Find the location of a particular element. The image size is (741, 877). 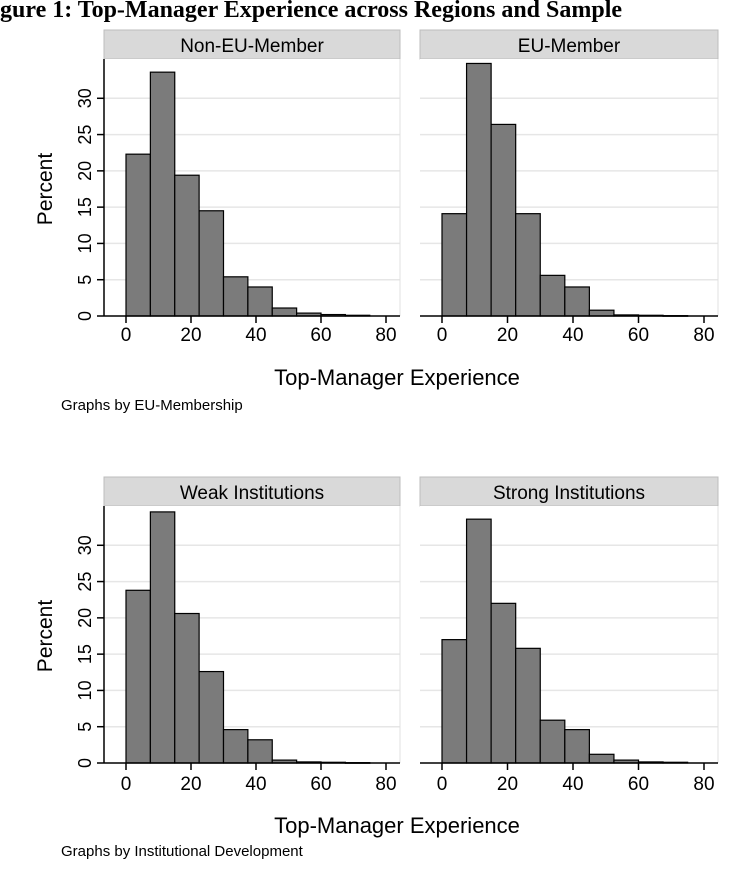

x-tick-label-1-1-60: 60 is located at coordinates (638, 784).